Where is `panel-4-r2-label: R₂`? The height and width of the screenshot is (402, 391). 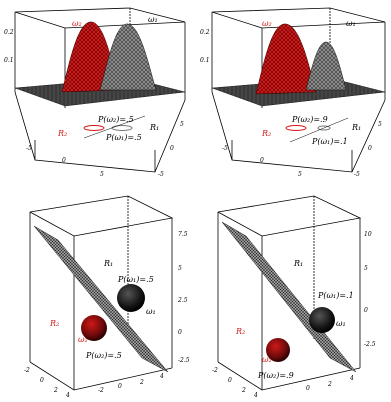
panel-4-r2-label: R₂ is located at coordinates (240, 331).